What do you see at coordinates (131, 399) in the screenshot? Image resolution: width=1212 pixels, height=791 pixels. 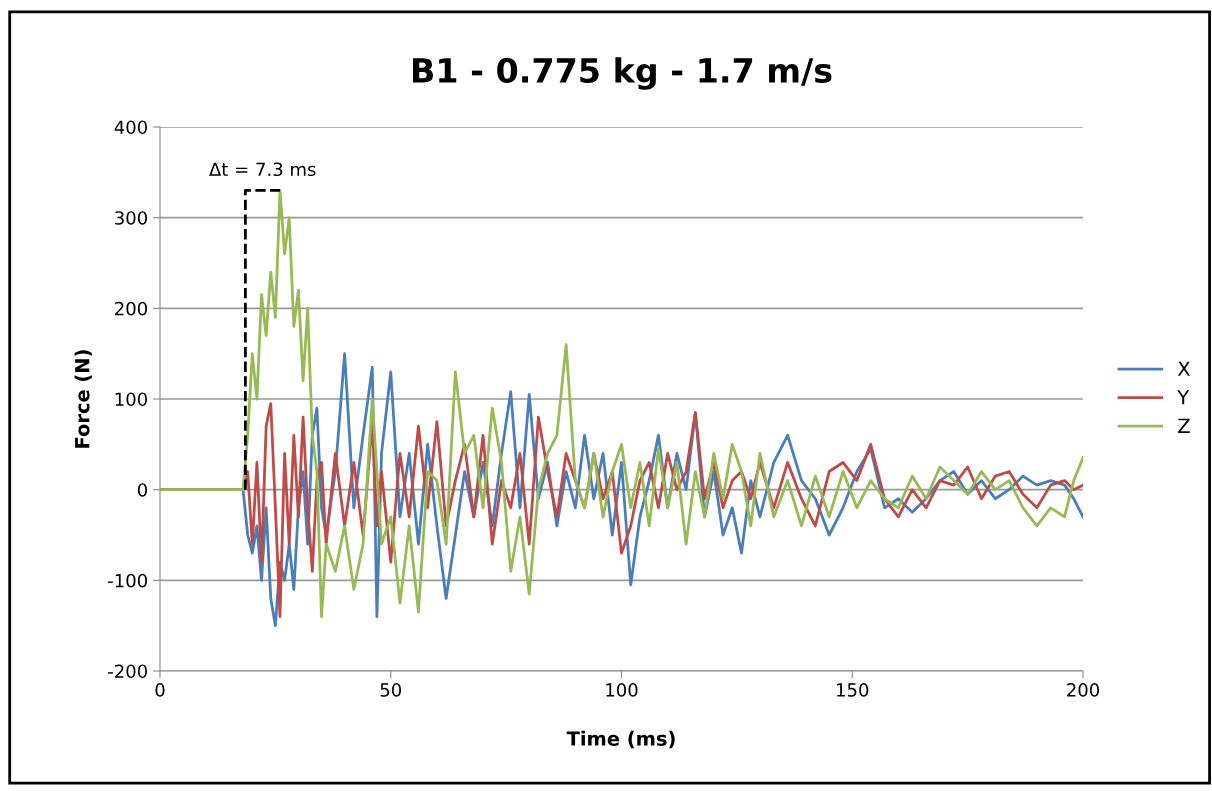 I see `y-tick-label: 100` at bounding box center [131, 399].